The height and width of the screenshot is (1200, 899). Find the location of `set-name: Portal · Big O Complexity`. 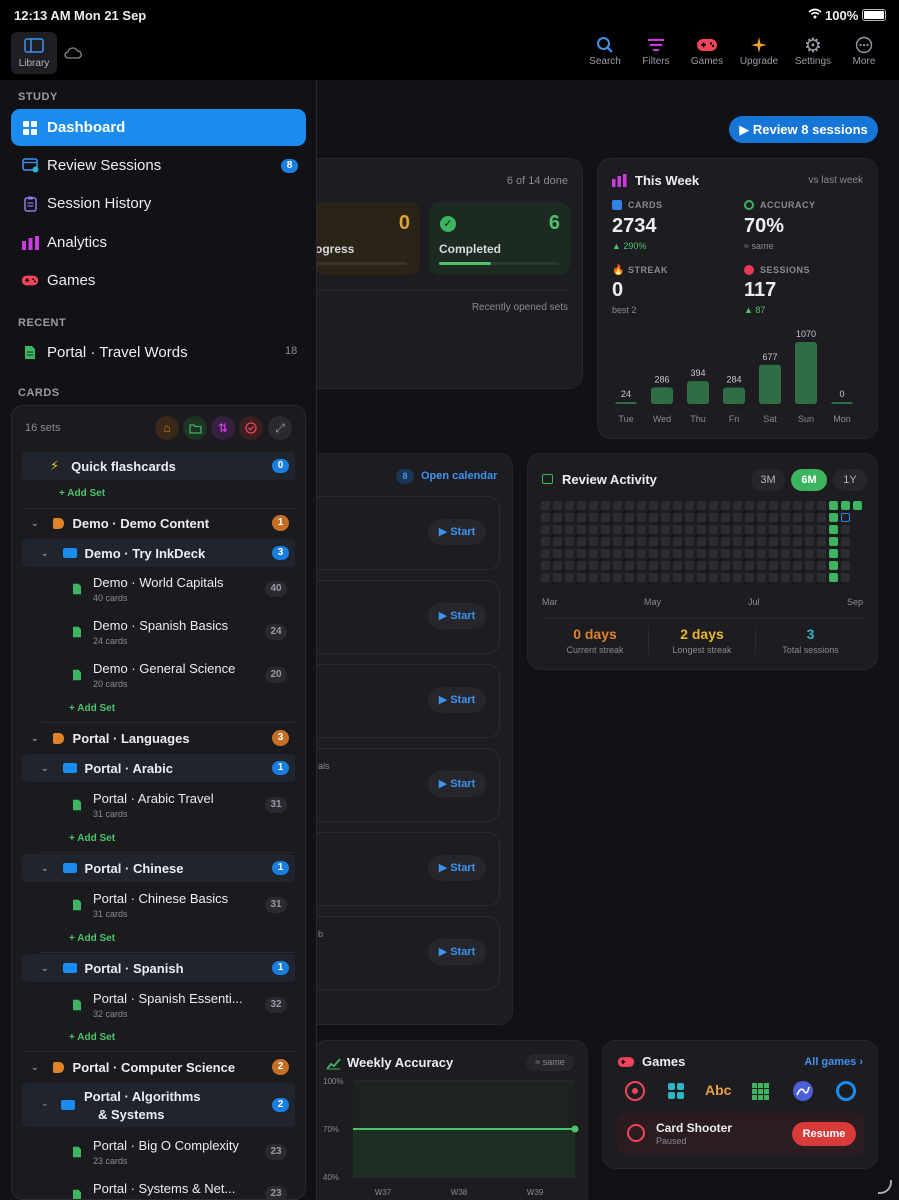

set-name: Portal · Big O Complexity is located at coordinates (166, 1145).